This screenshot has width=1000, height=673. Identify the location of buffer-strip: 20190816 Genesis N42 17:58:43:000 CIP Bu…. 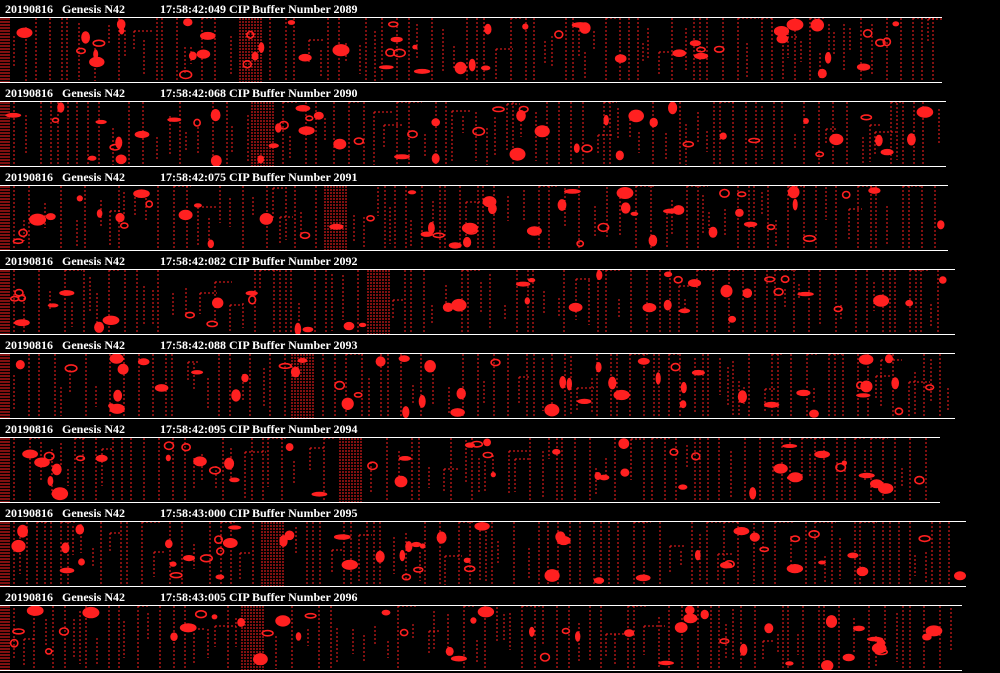
(500, 546).